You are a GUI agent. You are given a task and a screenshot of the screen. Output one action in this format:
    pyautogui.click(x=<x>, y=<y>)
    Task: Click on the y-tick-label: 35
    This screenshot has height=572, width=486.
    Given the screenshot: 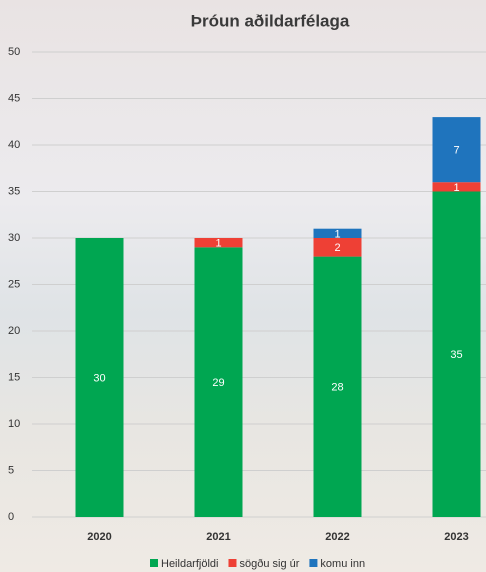 What is the action you would take?
    pyautogui.click(x=14, y=191)
    